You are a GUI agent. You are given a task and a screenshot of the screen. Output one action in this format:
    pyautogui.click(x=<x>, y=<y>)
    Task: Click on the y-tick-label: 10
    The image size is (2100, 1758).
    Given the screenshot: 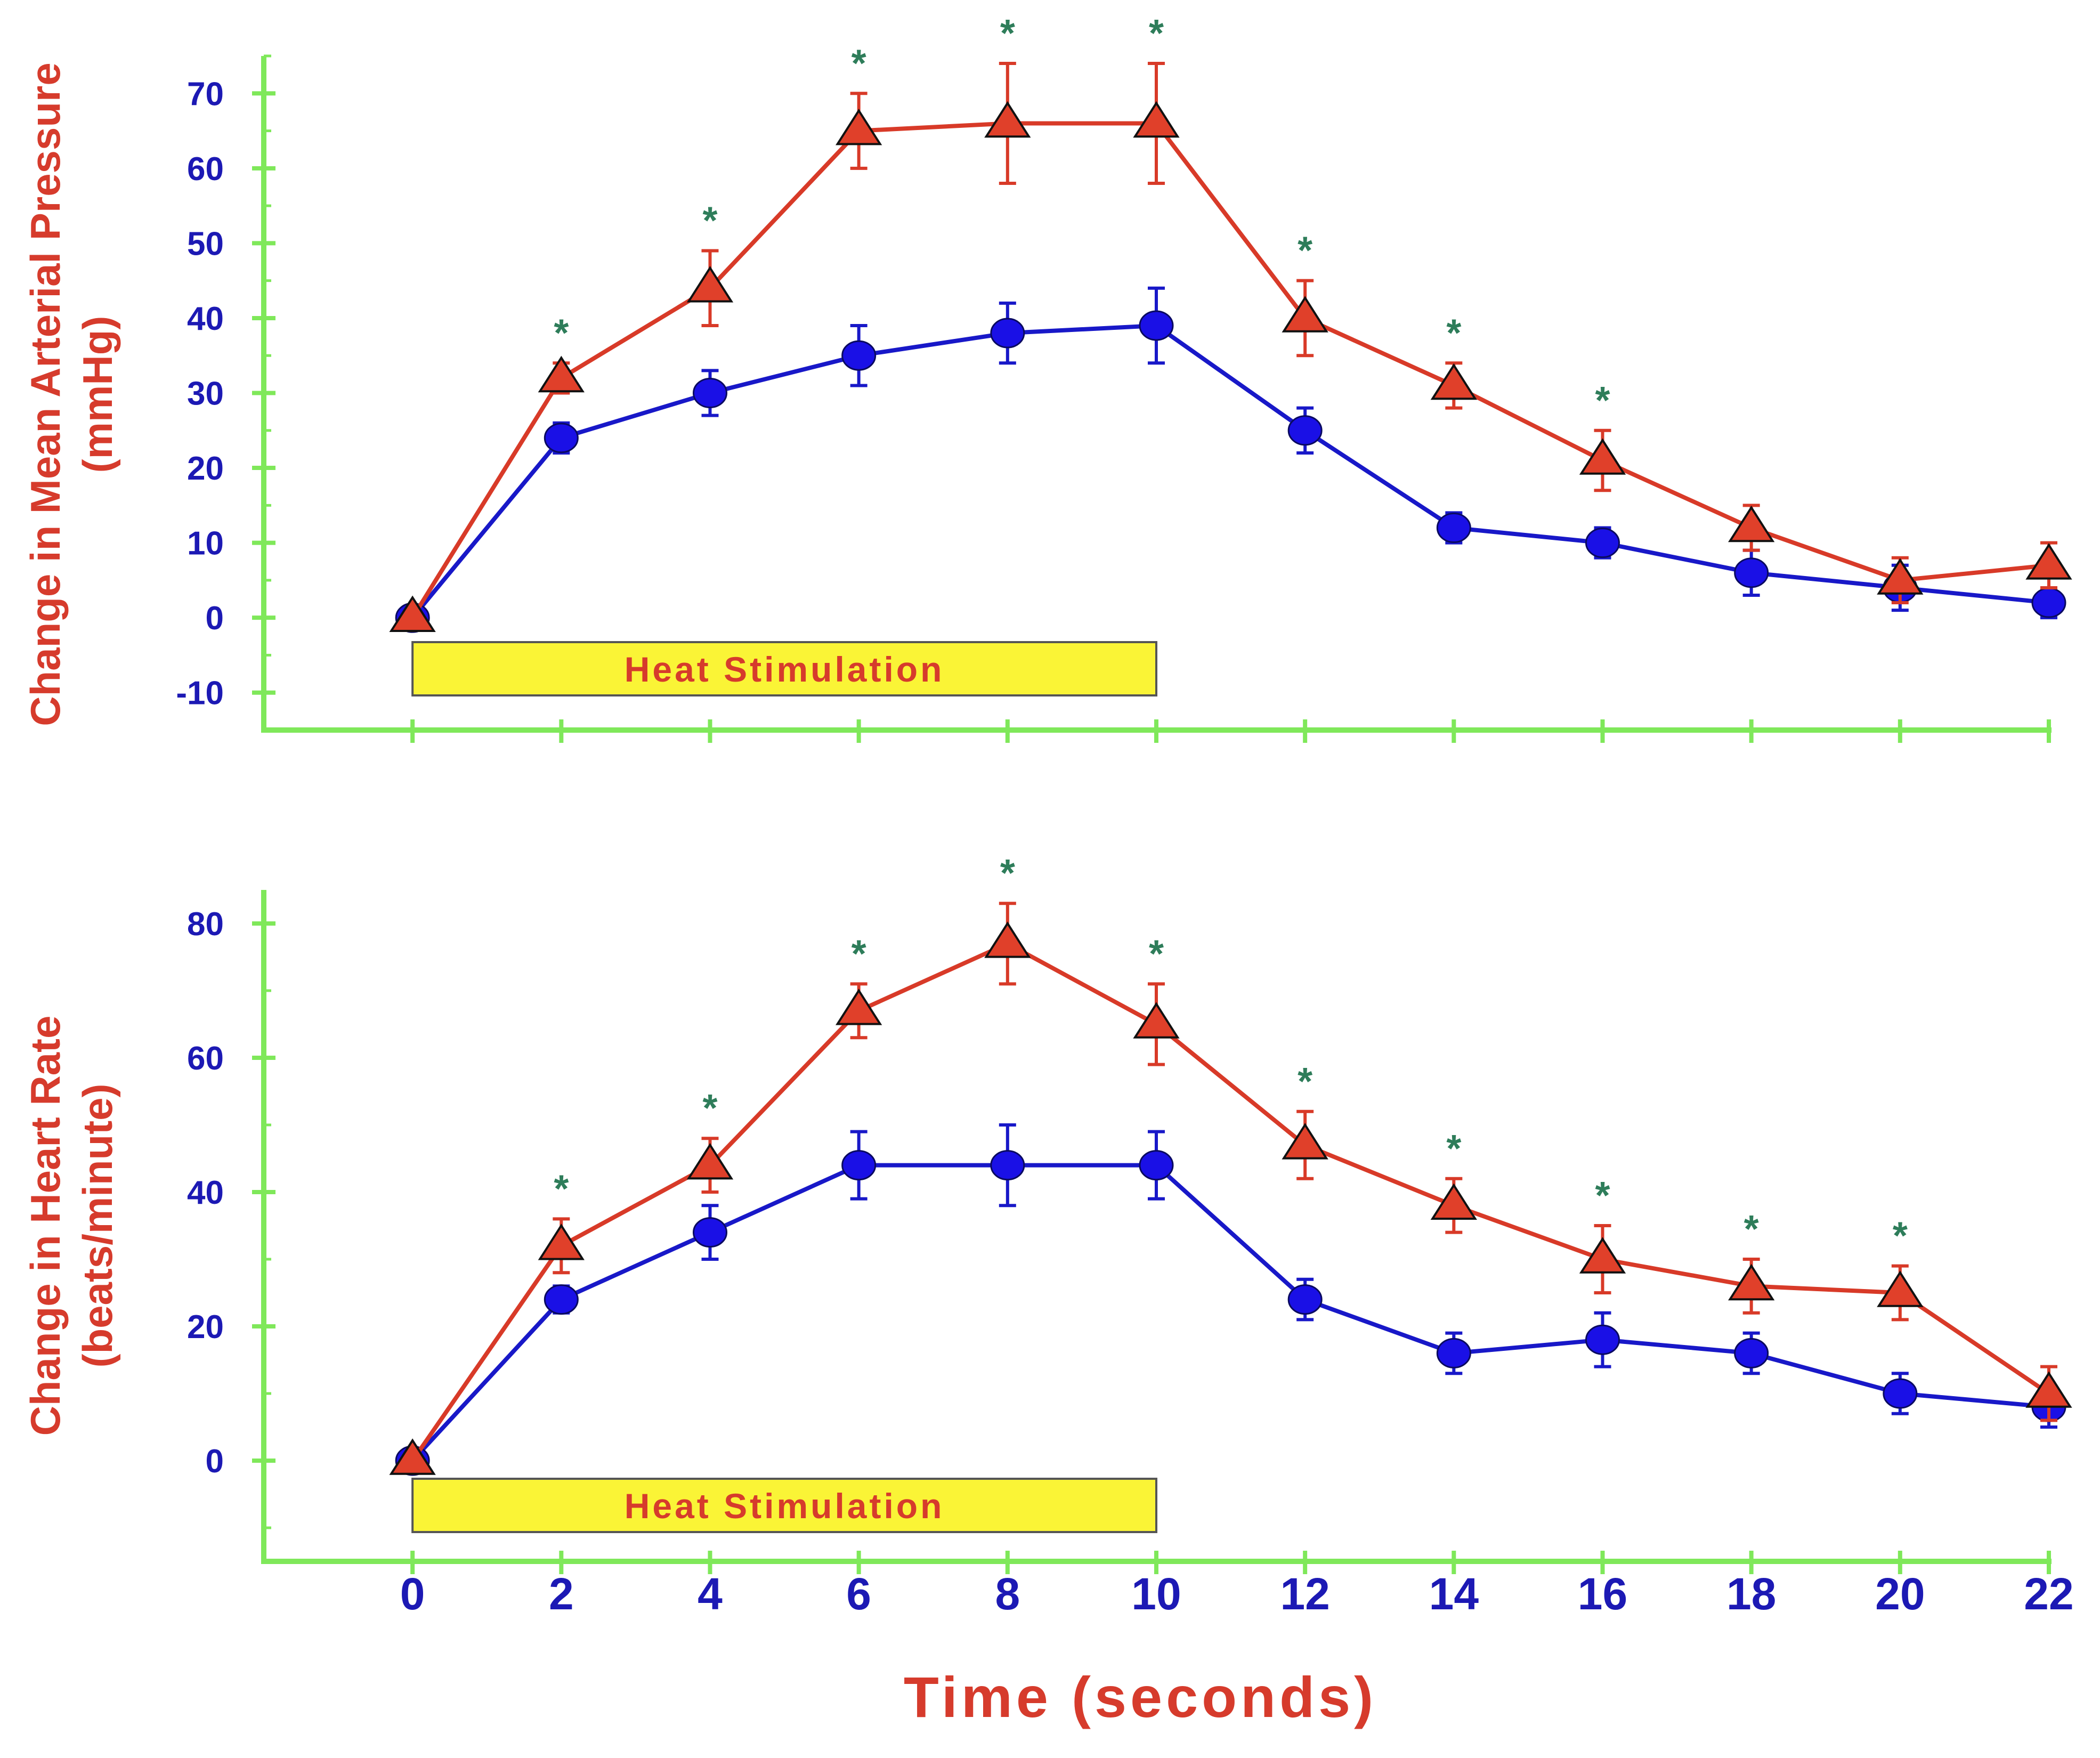 What is the action you would take?
    pyautogui.click(x=206, y=543)
    